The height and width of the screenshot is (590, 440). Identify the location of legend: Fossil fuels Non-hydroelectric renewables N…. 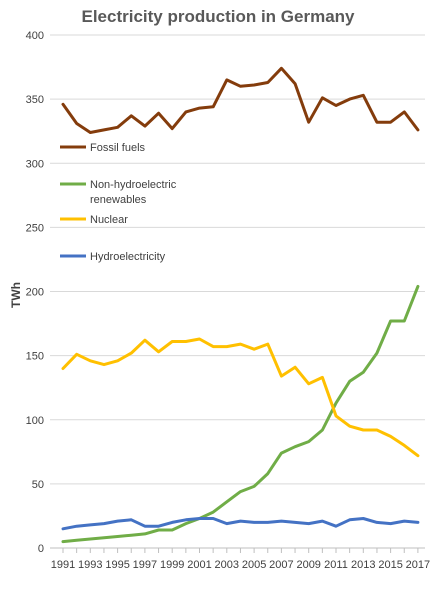
(118, 202).